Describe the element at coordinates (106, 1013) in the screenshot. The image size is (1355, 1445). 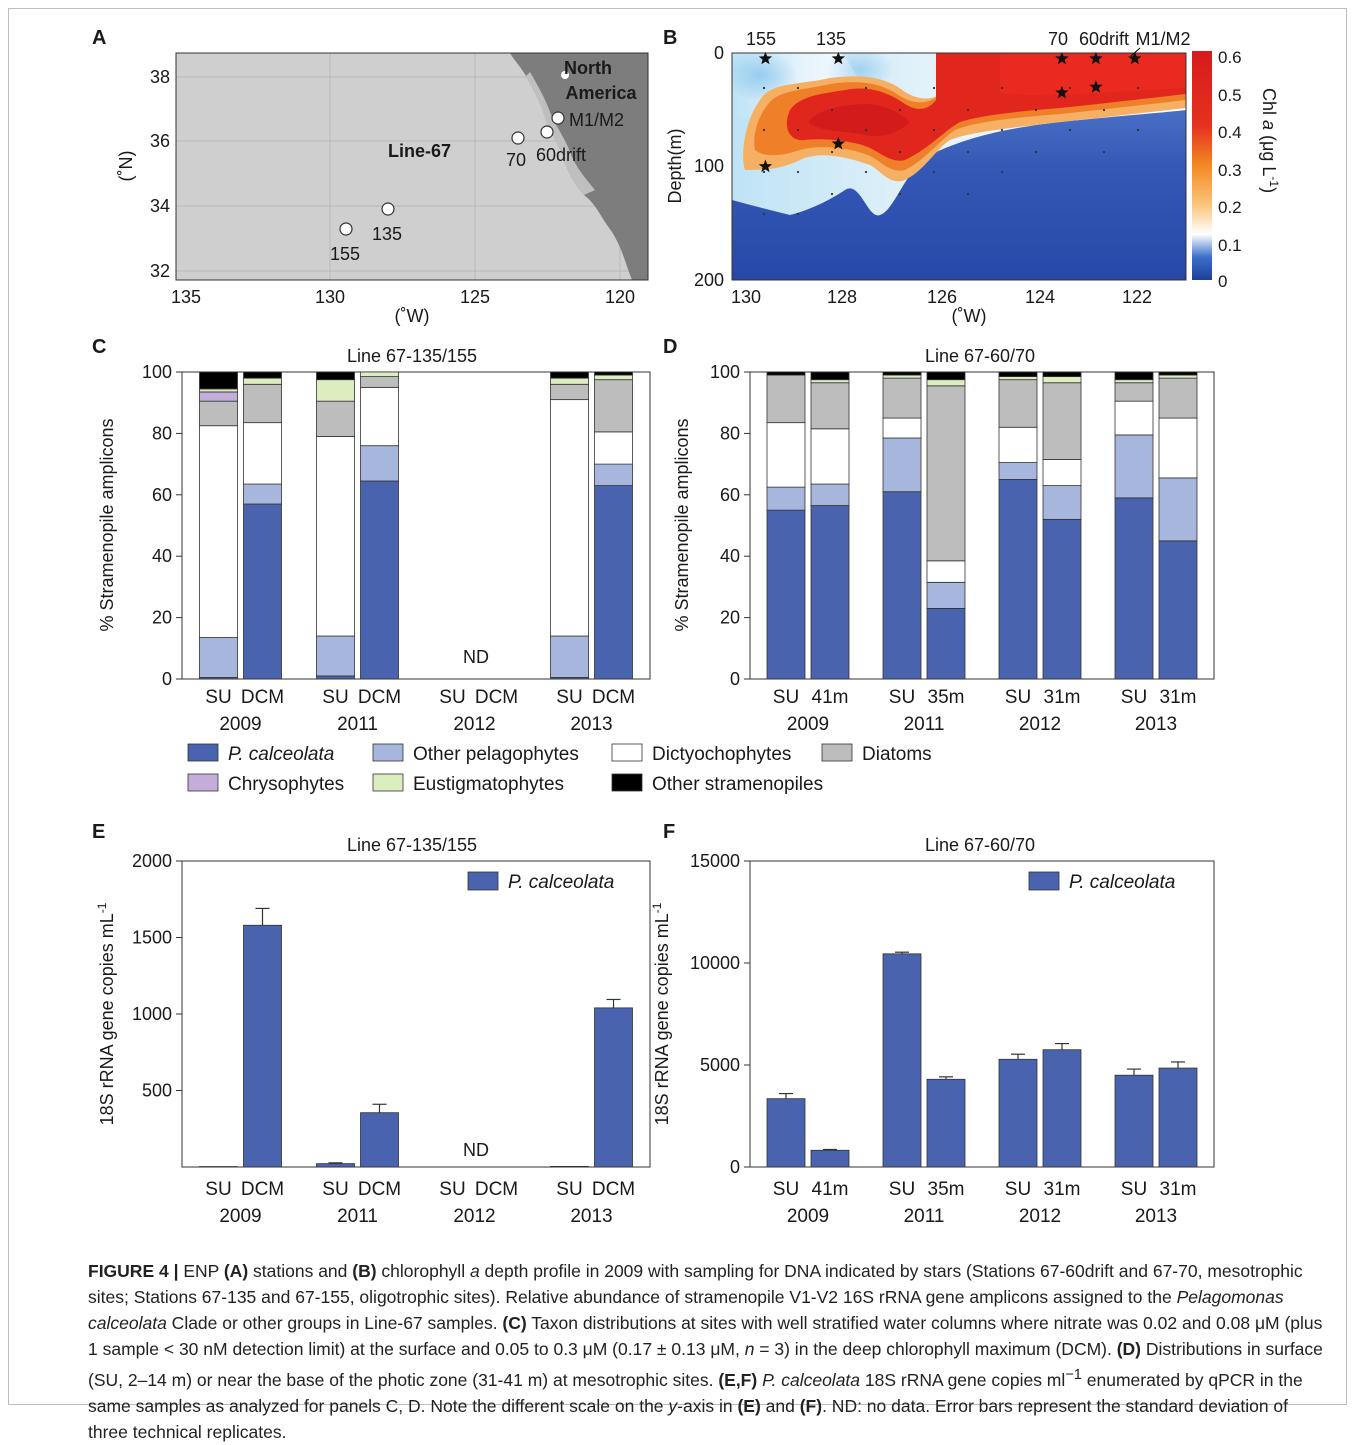
I see `y-axis-label: 18S rRNA gene copies mL-1` at that location.